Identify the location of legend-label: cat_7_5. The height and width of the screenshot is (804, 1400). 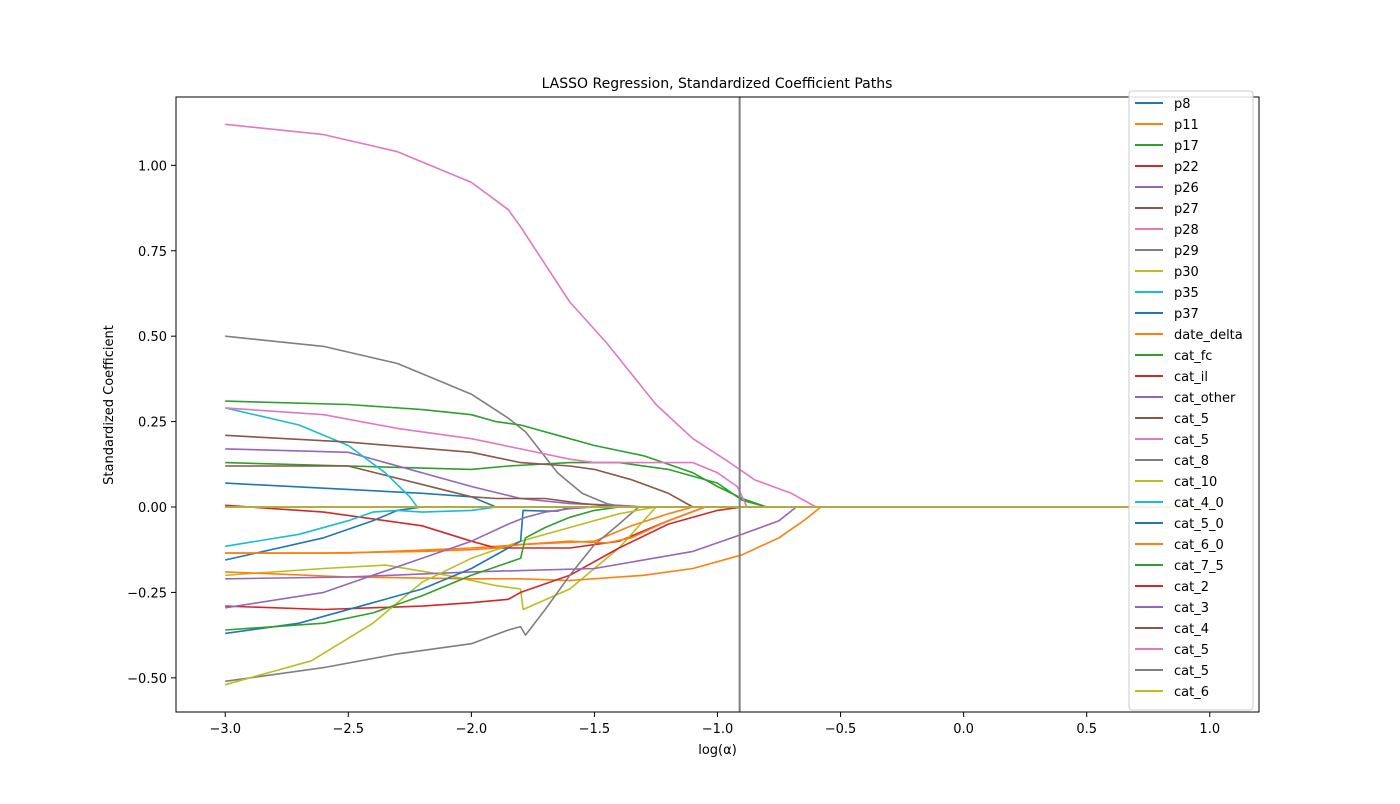
(1199, 566).